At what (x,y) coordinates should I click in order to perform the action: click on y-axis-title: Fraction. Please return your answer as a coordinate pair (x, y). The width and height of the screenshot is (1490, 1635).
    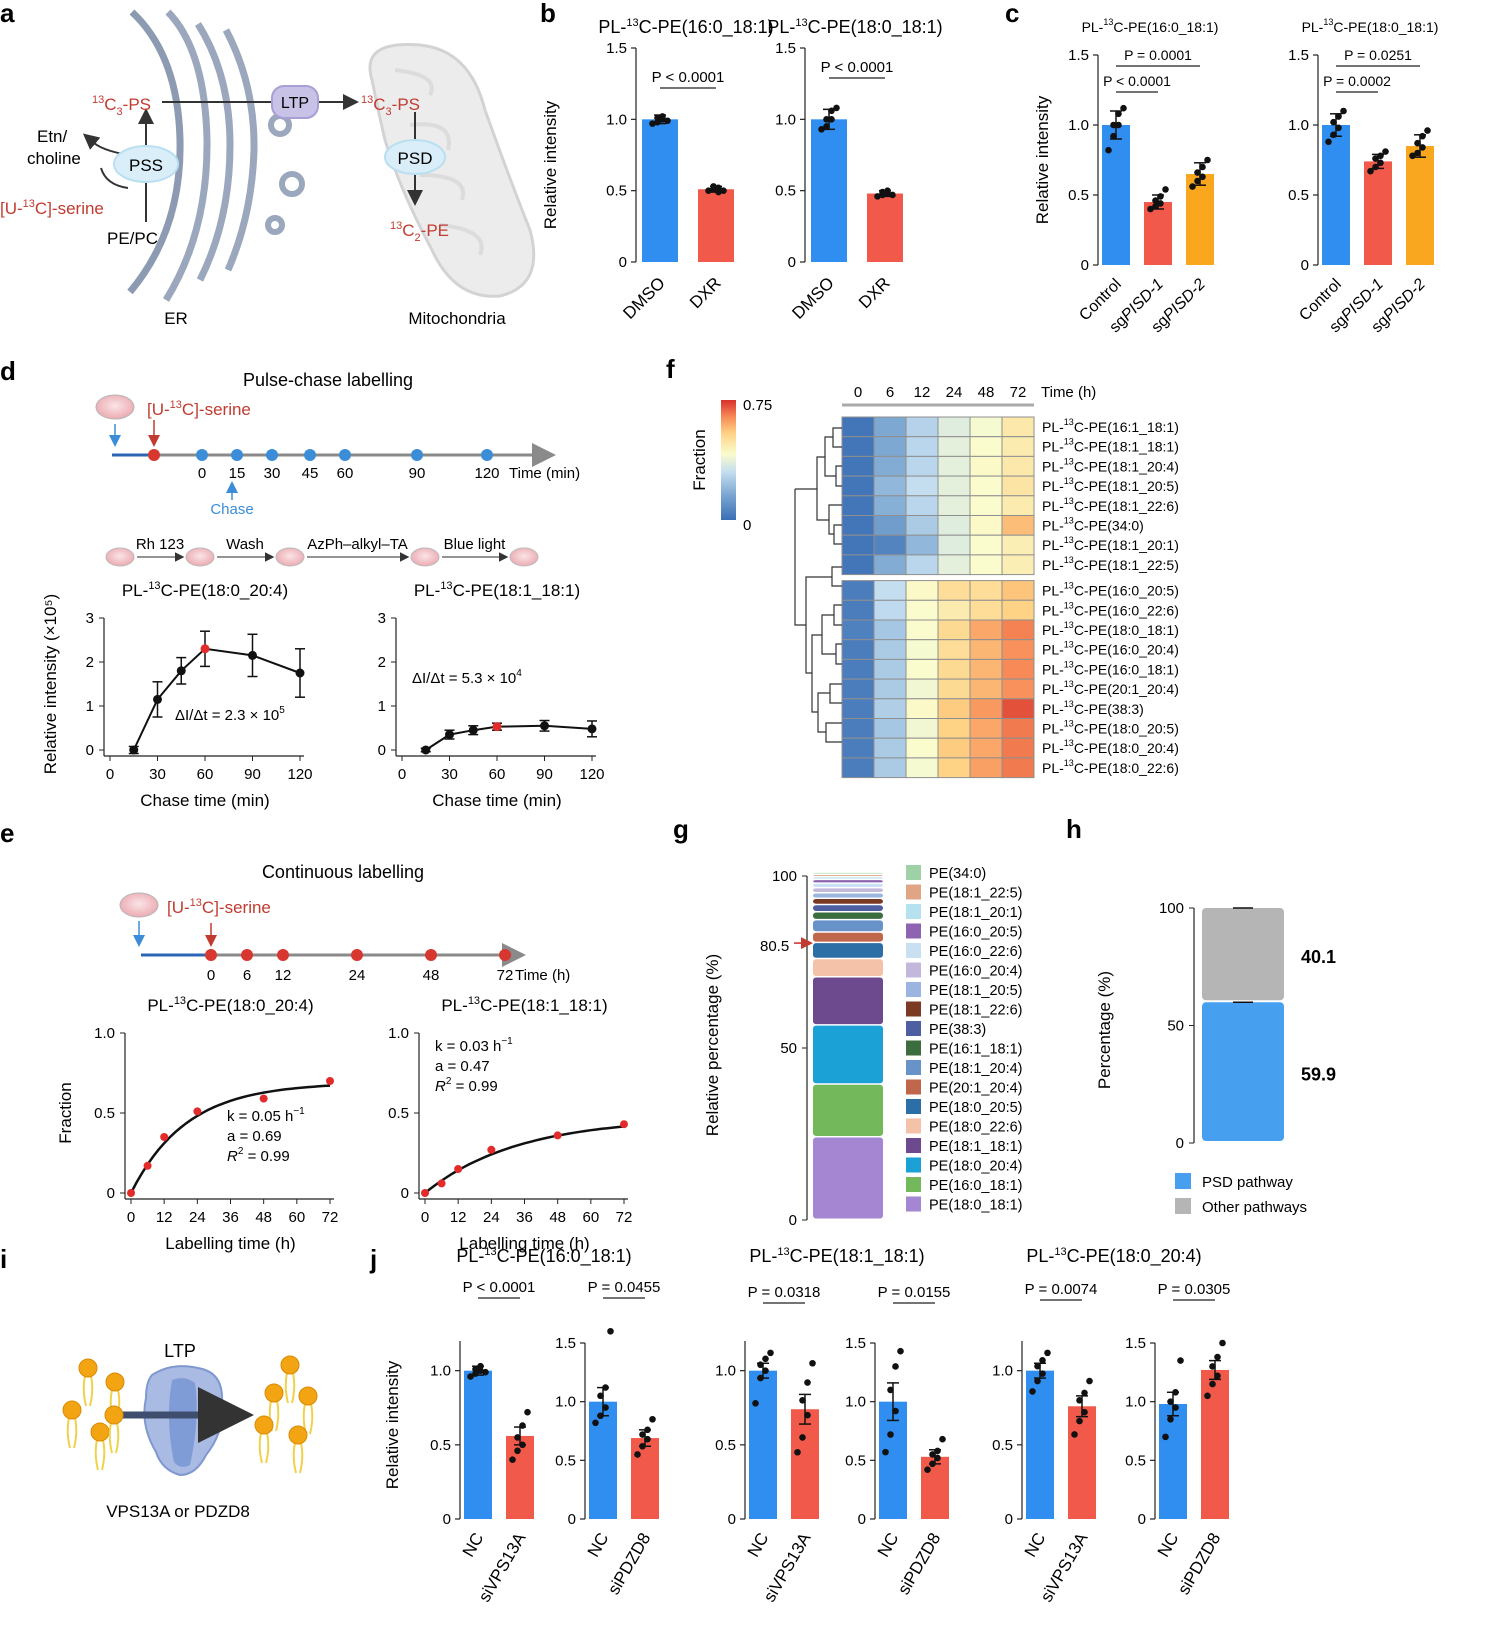
    Looking at the image, I should click on (65, 1112).